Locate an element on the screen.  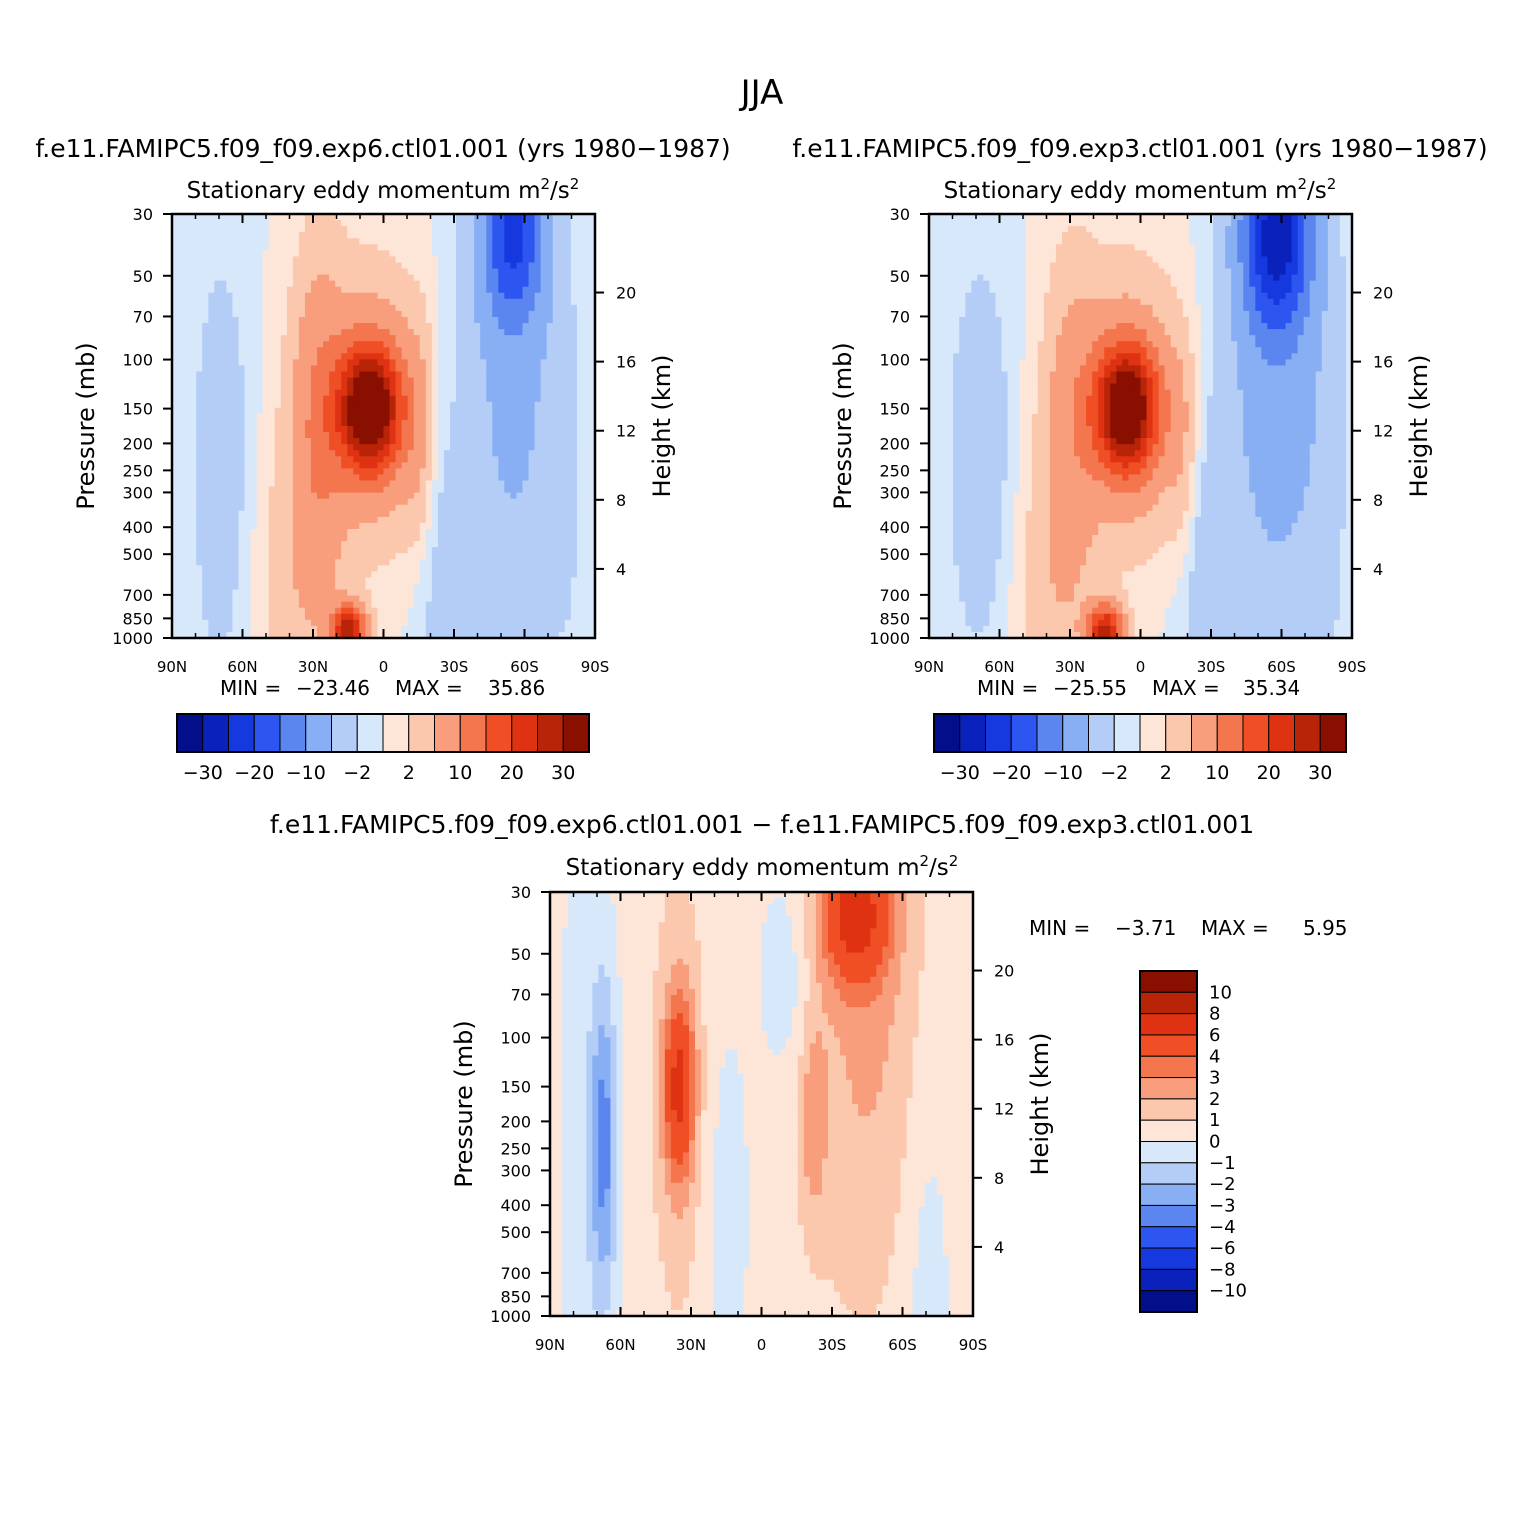
y2-tick-label: 16 is located at coordinates (626, 362).